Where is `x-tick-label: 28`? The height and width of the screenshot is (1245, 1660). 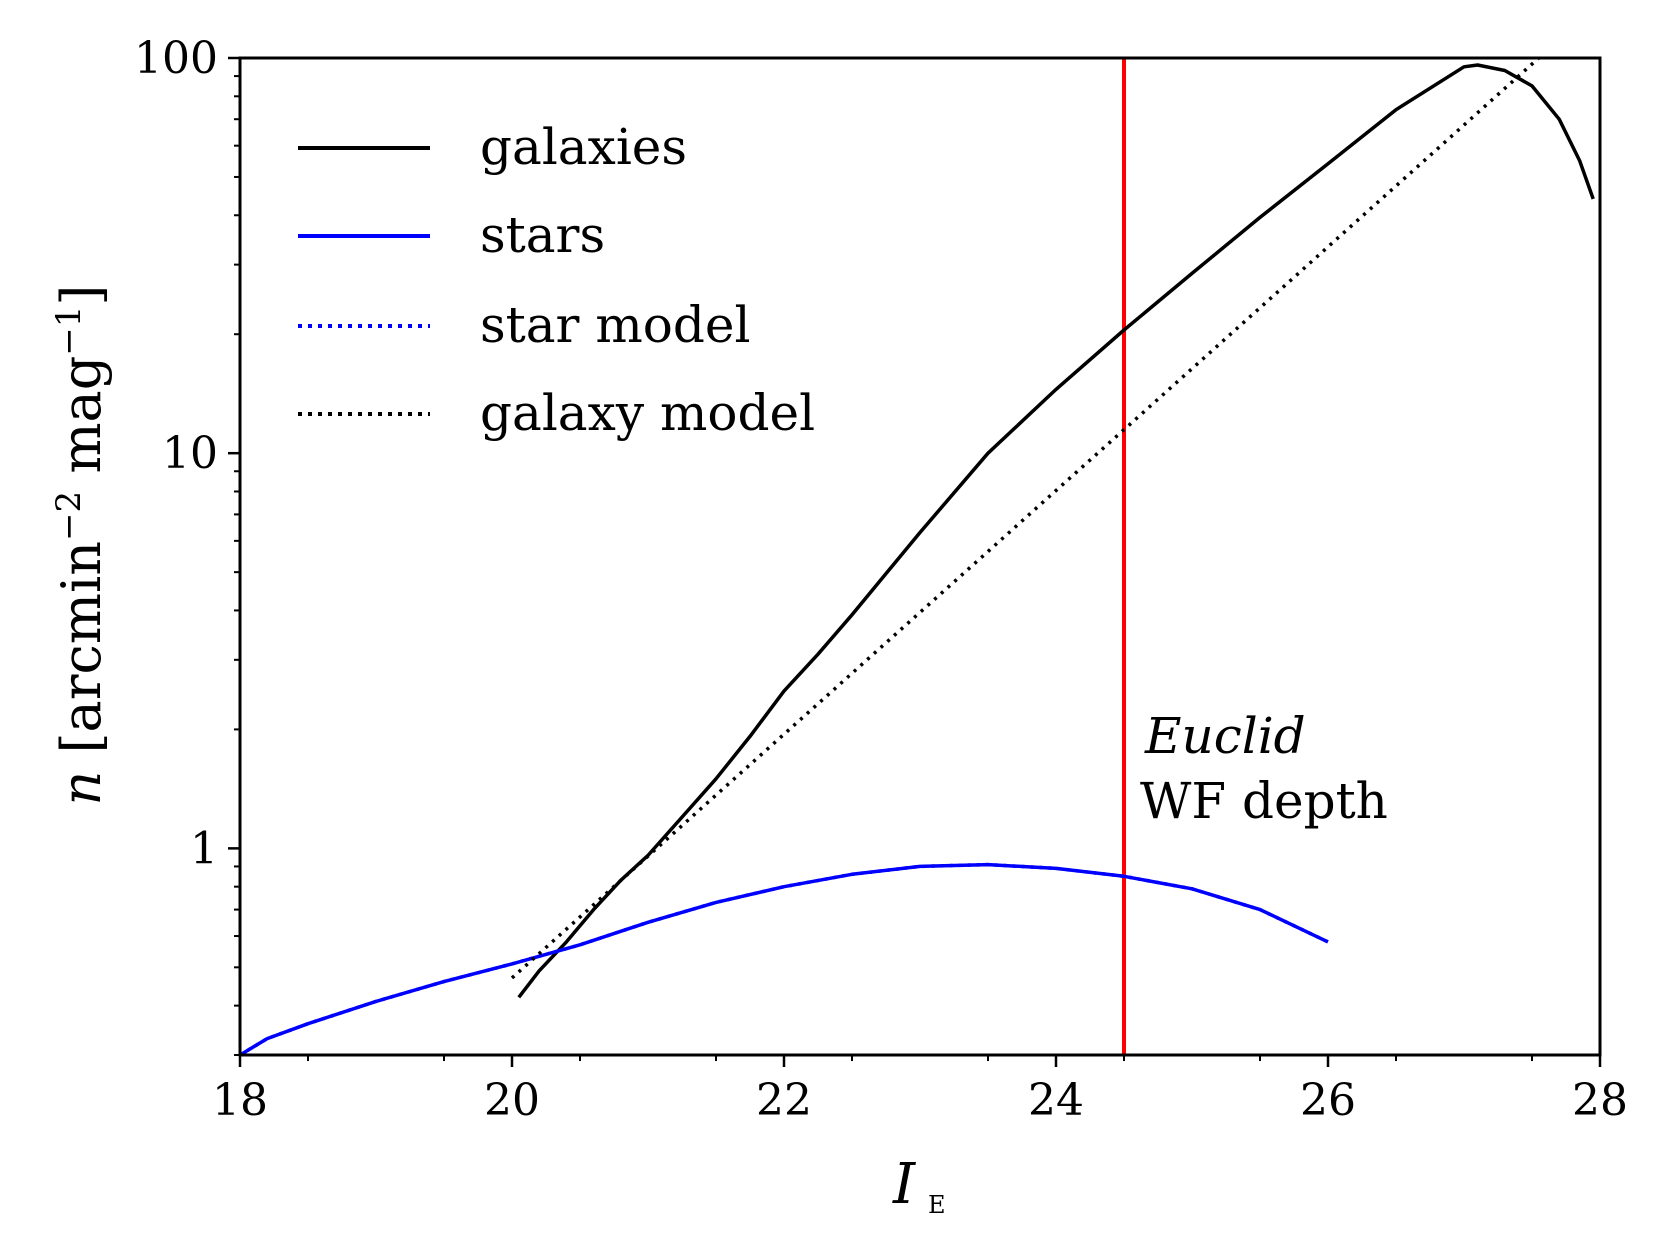
x-tick-label: 28 is located at coordinates (1600, 1100).